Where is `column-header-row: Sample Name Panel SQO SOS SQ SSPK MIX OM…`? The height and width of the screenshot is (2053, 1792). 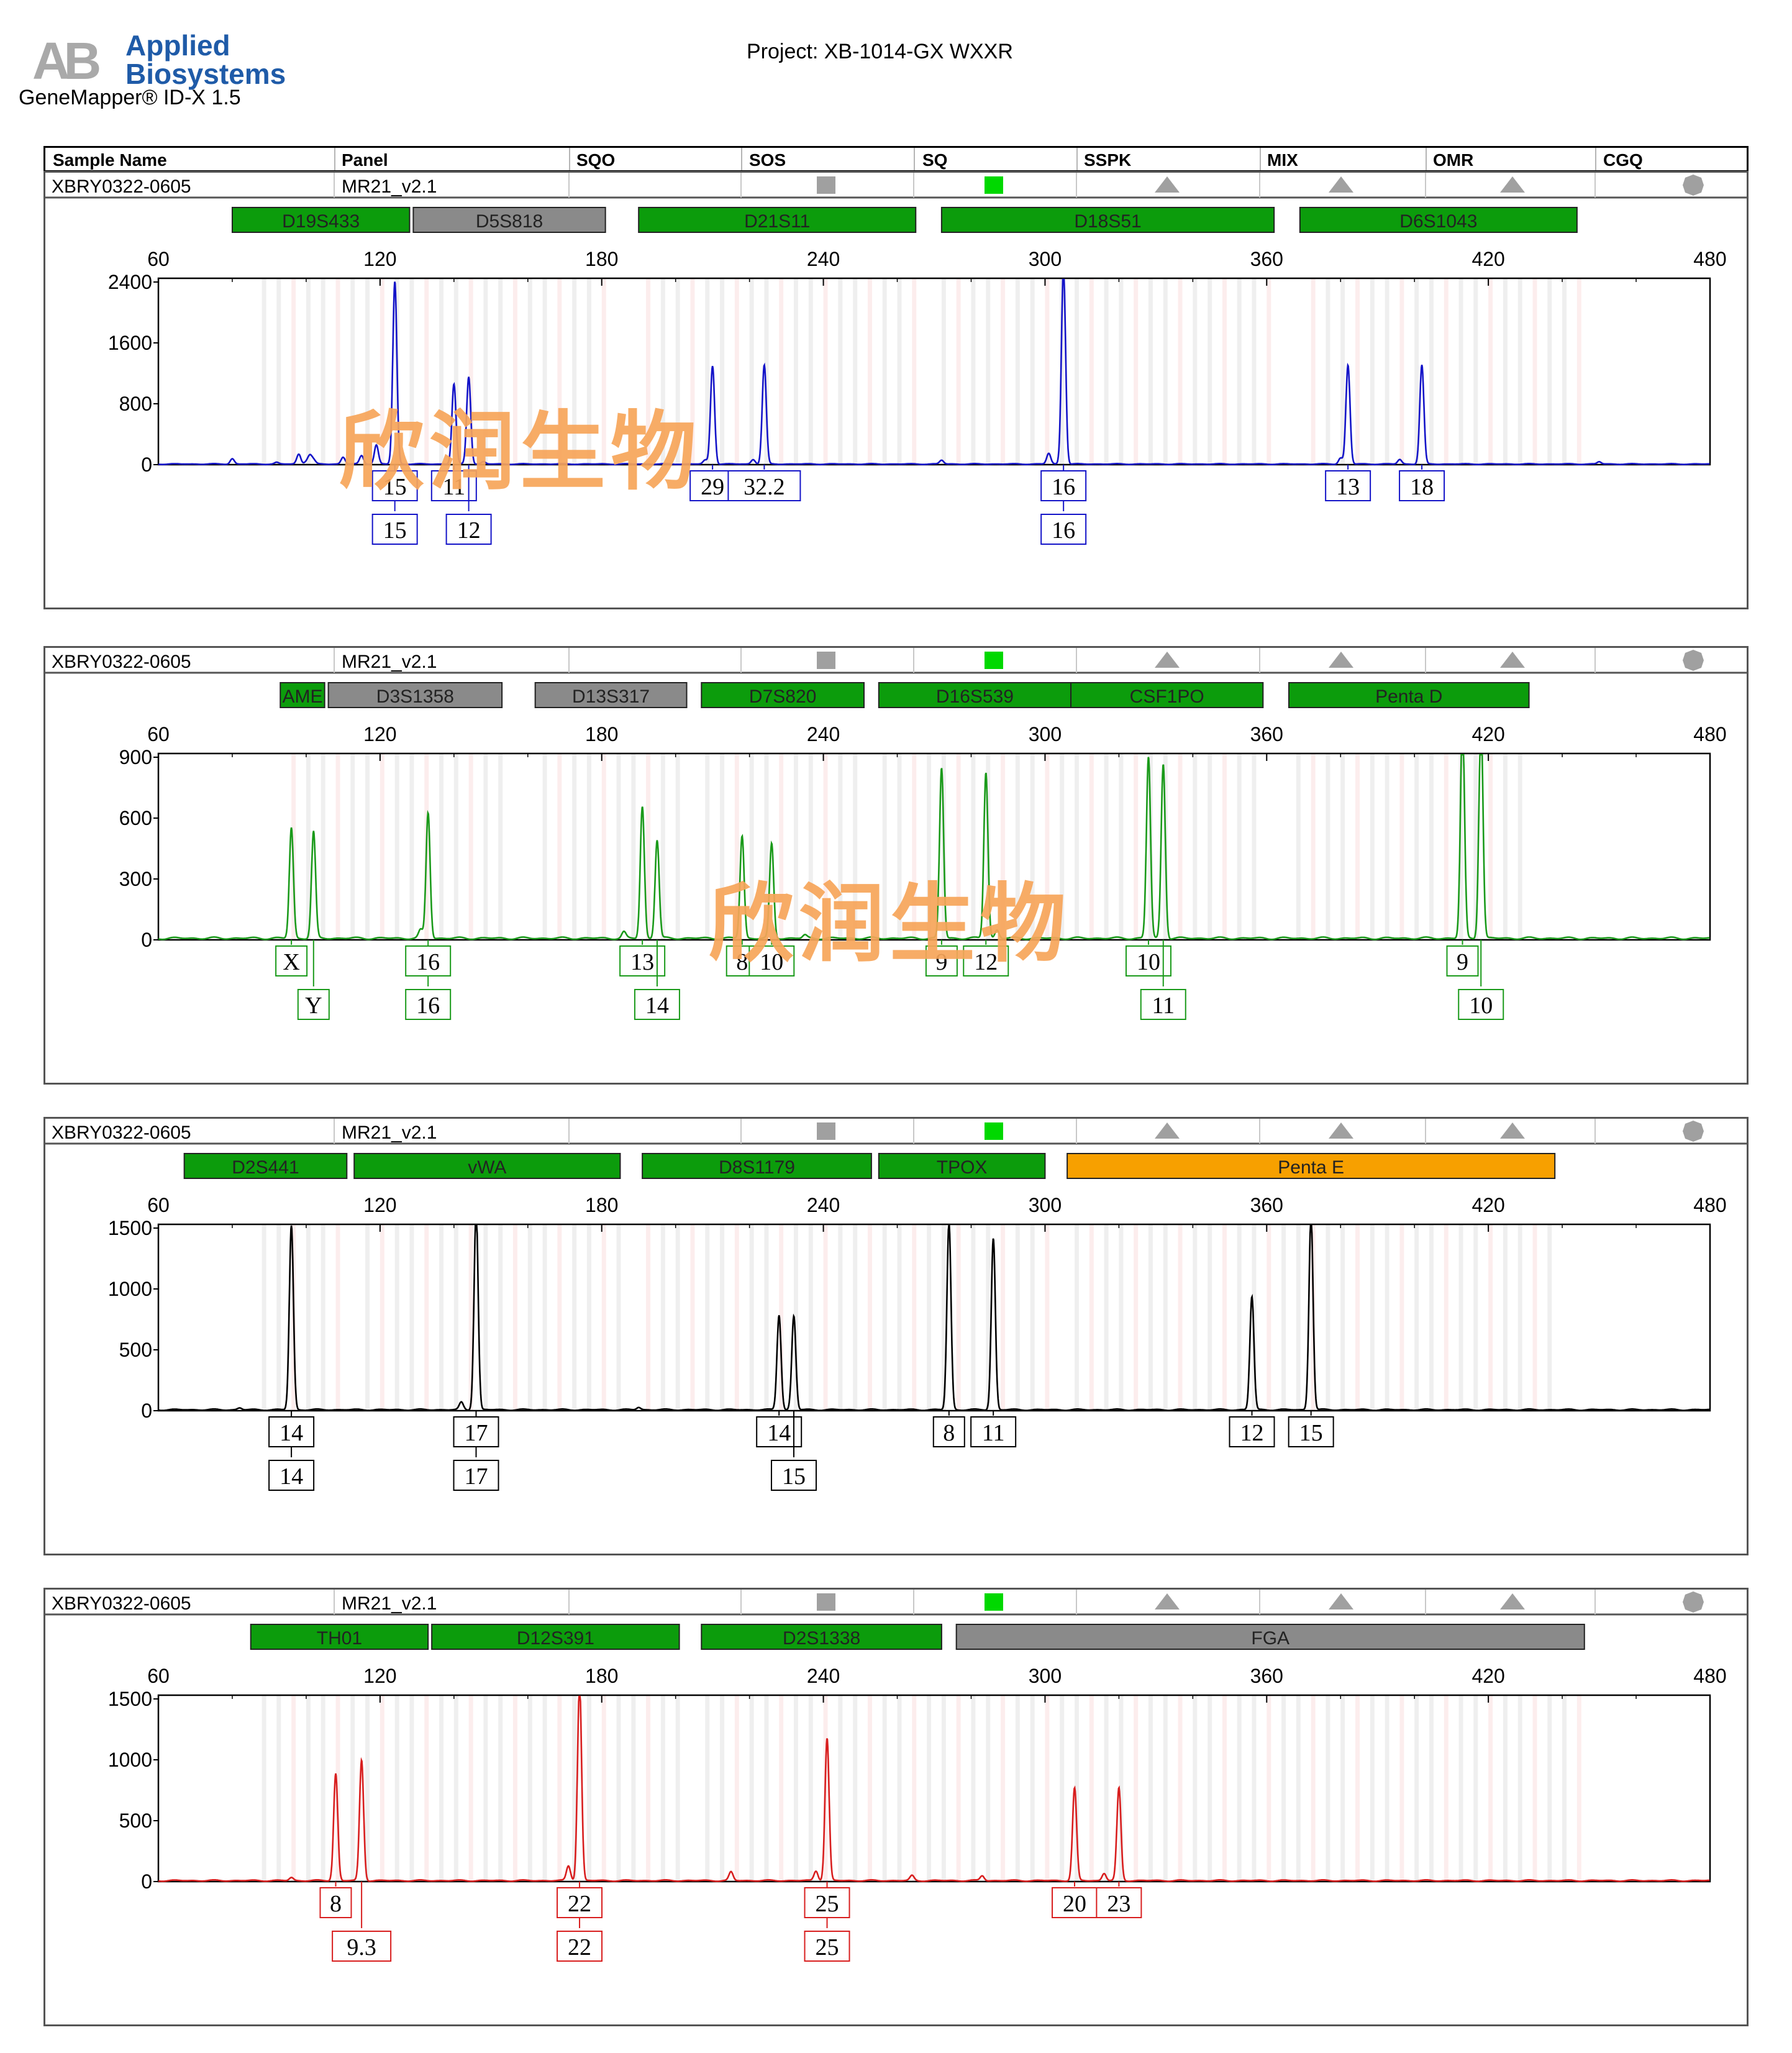 column-header-row: Sample Name Panel SQO SOS SQ SSPK MIX OM… is located at coordinates (896, 159).